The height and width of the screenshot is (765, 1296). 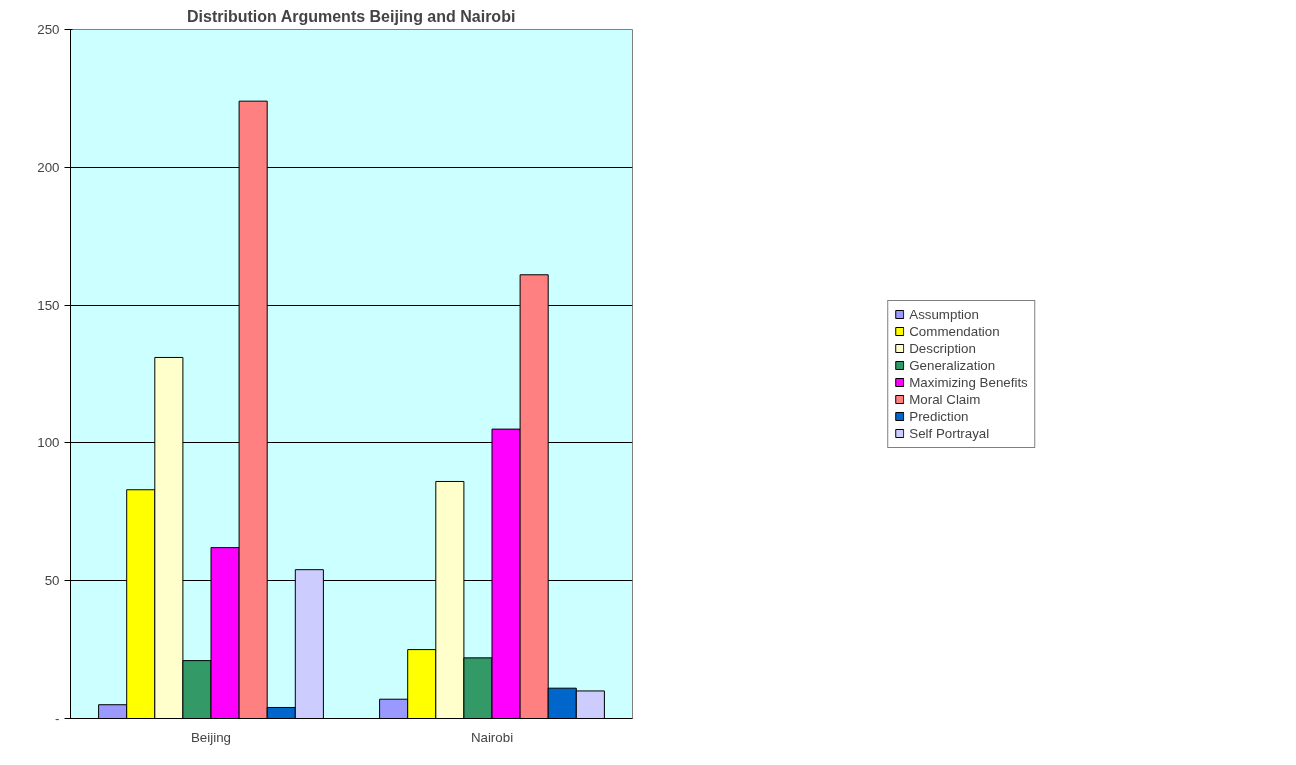 I want to click on y-tick-label: 50, so click(x=52, y=581).